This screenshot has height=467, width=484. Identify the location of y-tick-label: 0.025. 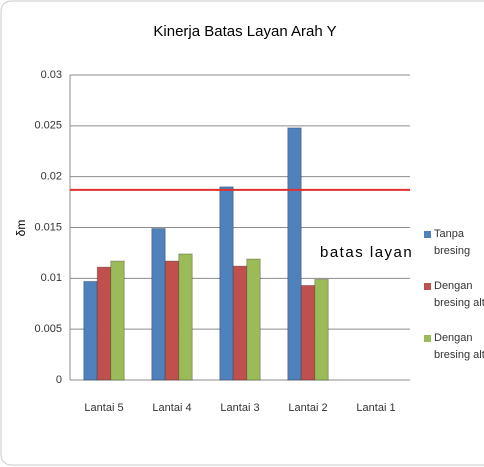
(48, 126).